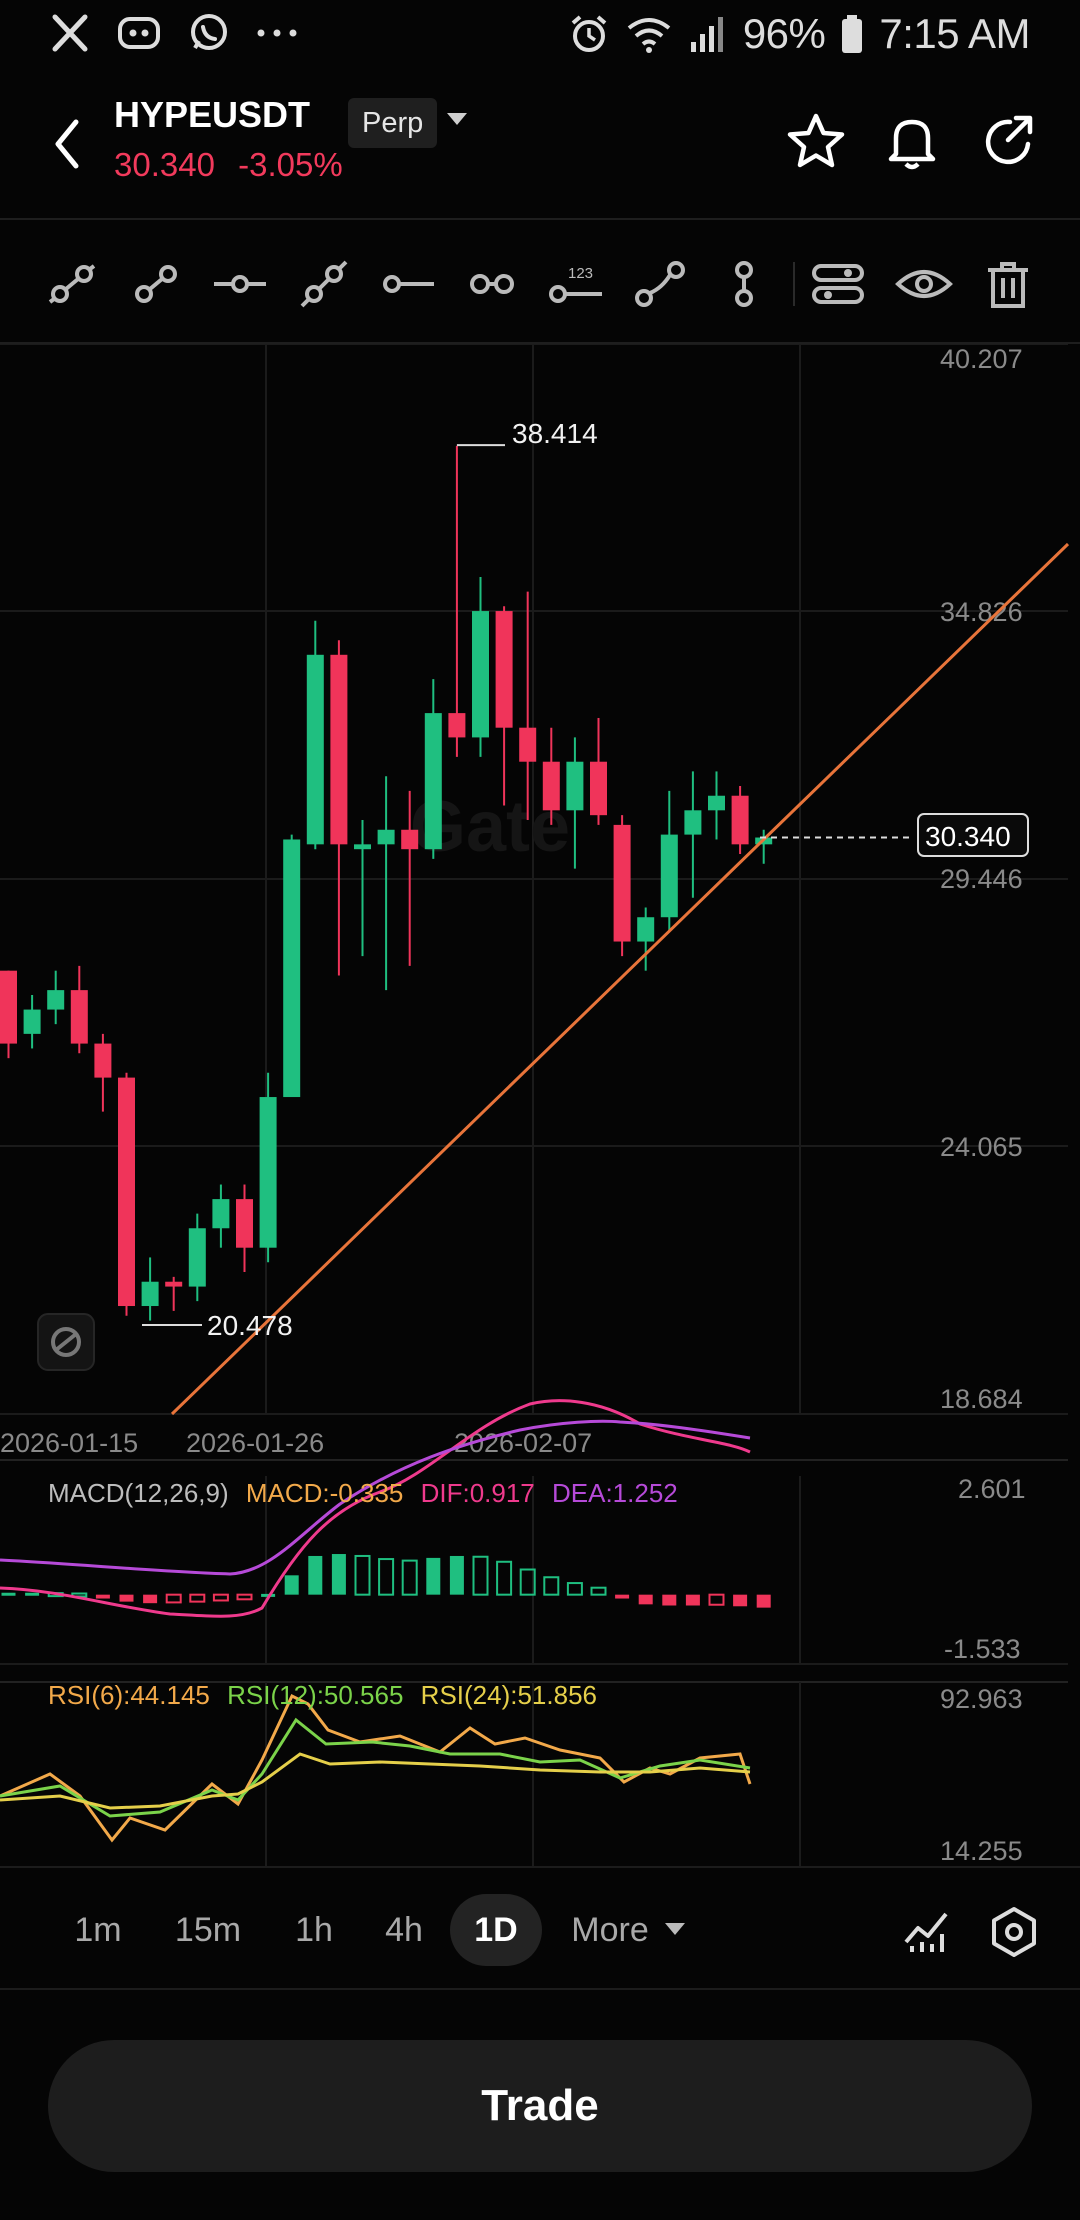  I want to click on settings-hexagon-icon, so click(1014, 1932).